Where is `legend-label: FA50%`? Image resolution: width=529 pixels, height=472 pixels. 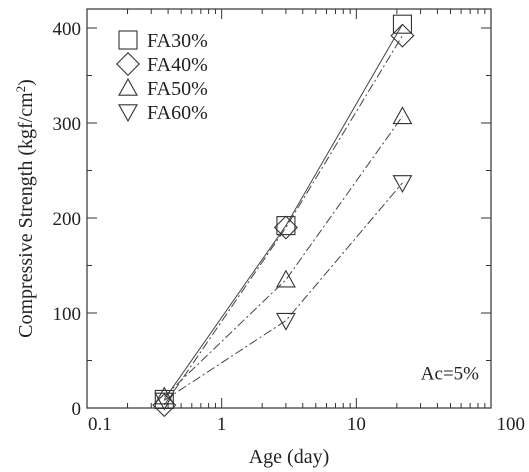
legend-label: FA50% is located at coordinates (177, 89).